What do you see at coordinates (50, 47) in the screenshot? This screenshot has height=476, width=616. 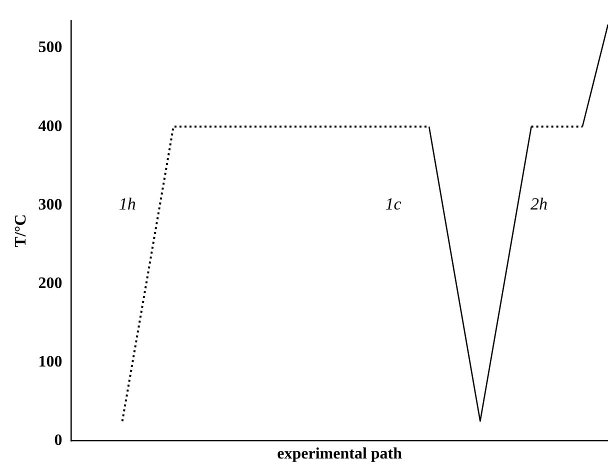 I see `y-tick-label: 500` at bounding box center [50, 47].